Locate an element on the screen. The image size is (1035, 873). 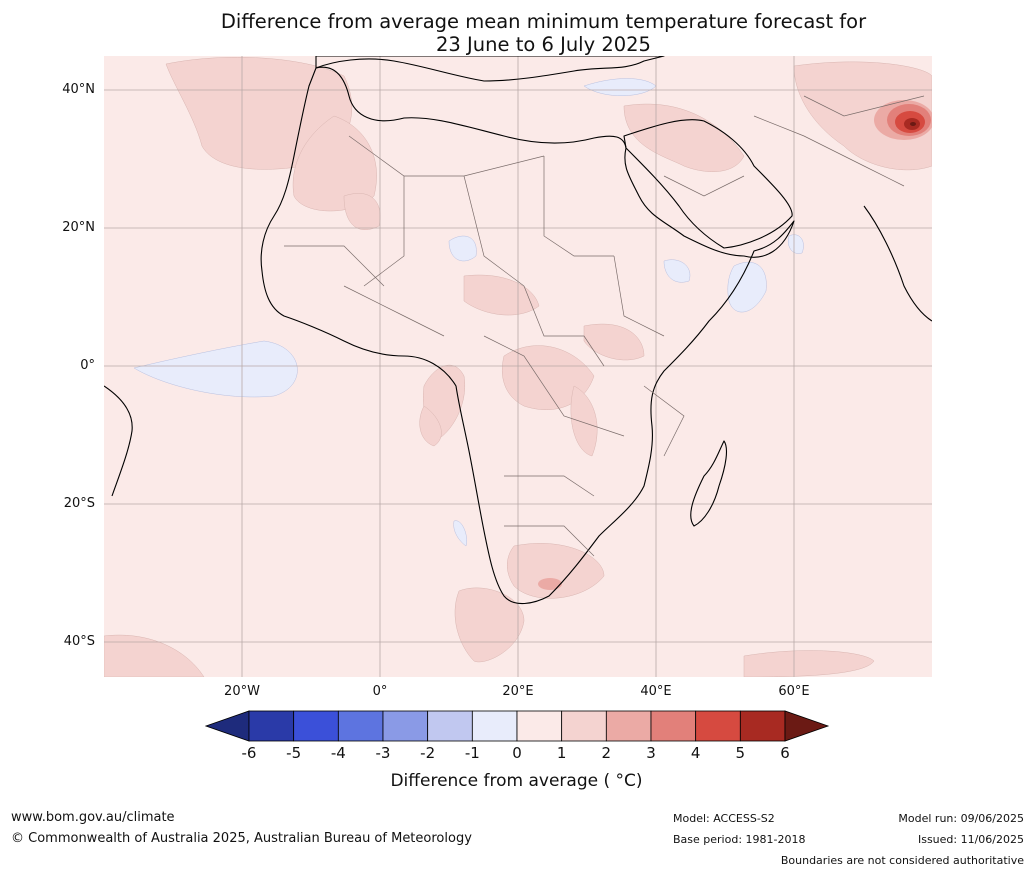
colorbar-cells is located at coordinates (517, 726).